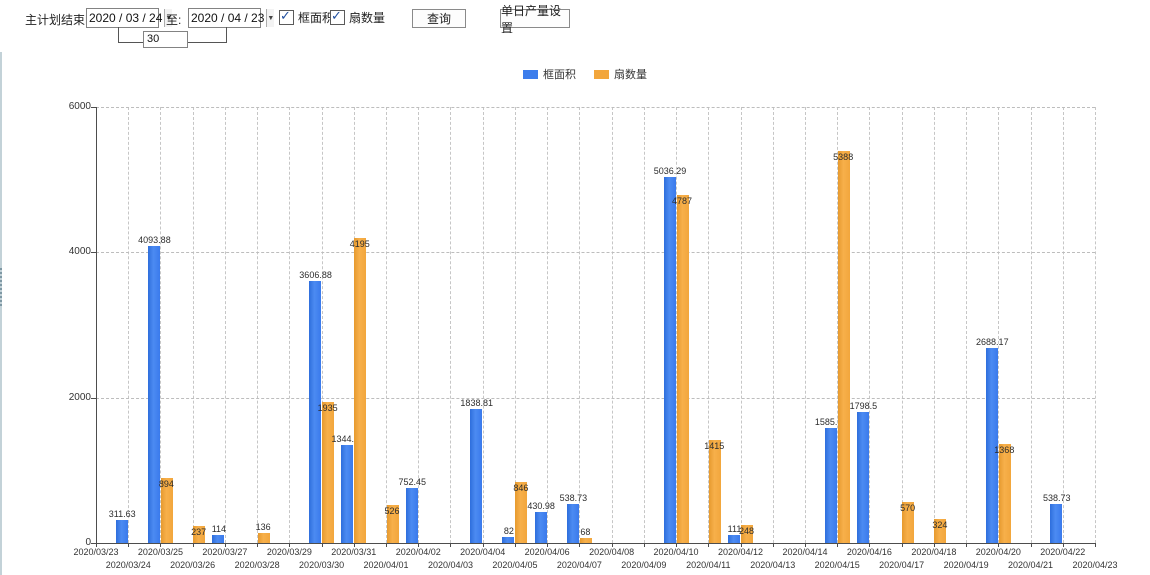  What do you see at coordinates (734, 528) in the screenshot?
I see `bar-value-label: 111` at bounding box center [734, 528].